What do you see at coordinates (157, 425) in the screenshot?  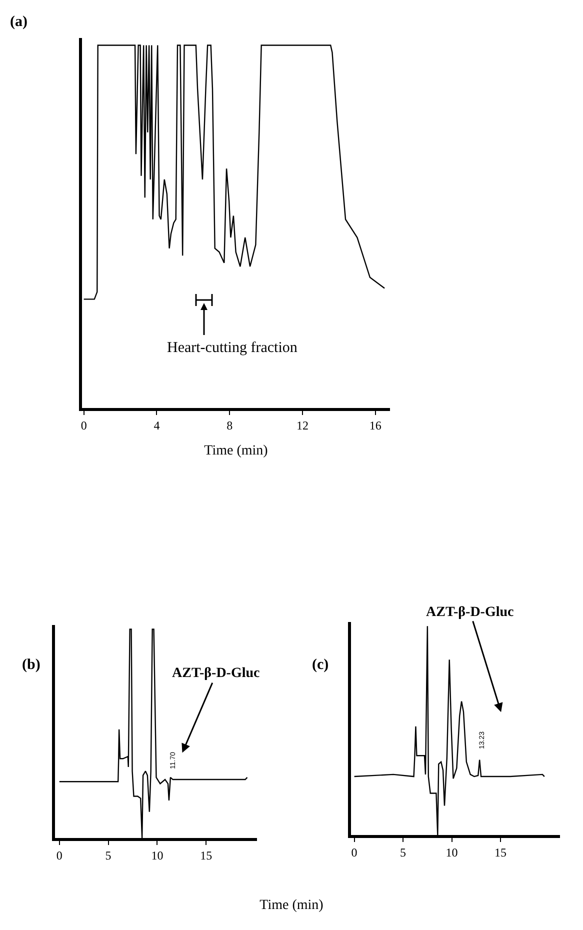 I see `x-tick-label: 4` at bounding box center [157, 425].